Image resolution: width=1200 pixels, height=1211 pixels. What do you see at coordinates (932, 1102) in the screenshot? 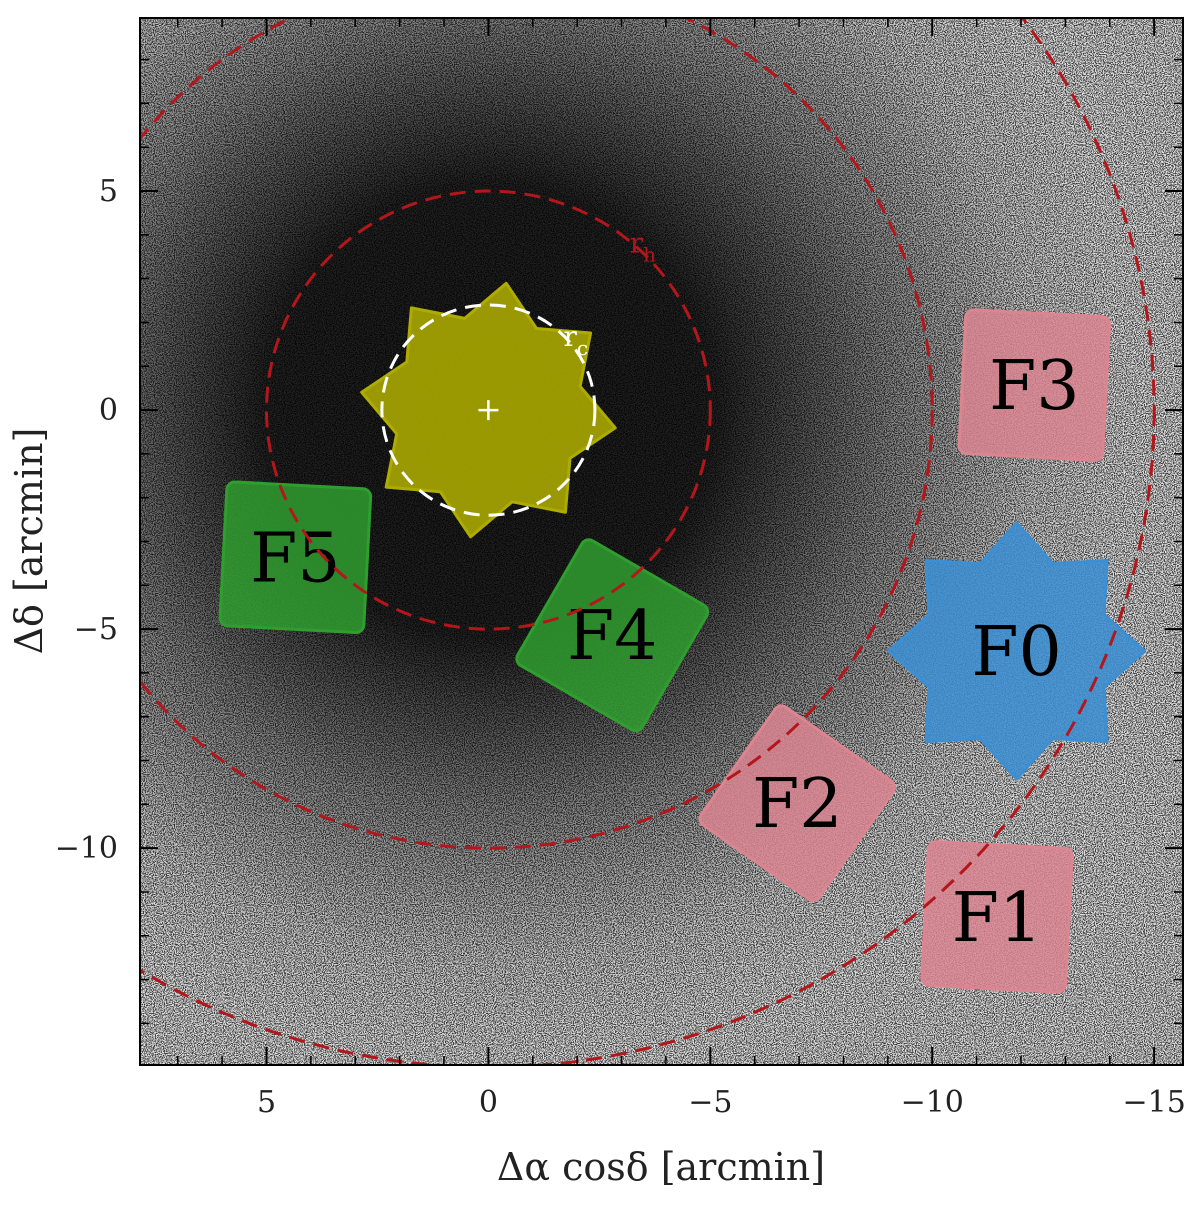
I see `x-tick-label: −10` at bounding box center [932, 1102].